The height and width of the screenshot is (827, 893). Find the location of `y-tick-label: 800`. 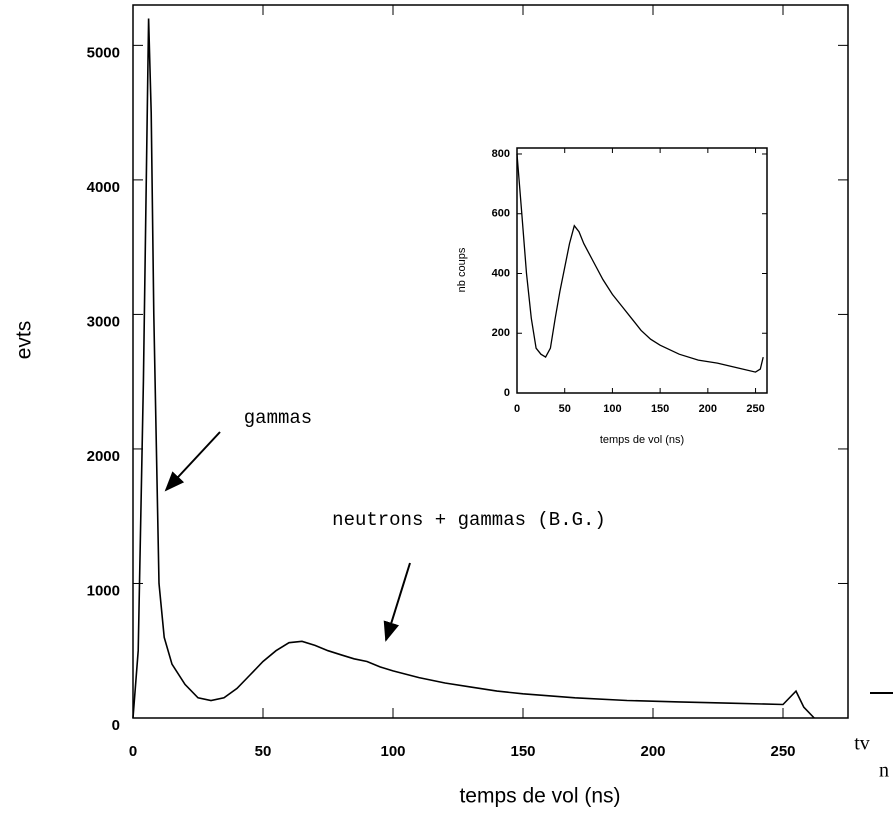

y-tick-label: 800 is located at coordinates (501, 154).